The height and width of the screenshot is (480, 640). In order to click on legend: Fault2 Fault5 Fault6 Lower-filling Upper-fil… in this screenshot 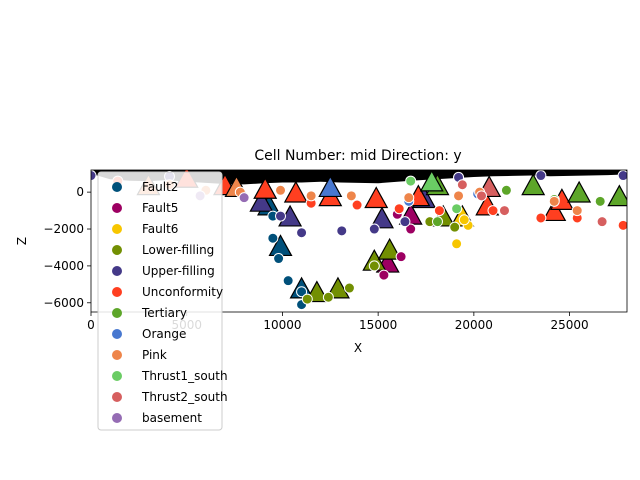, I will do `click(162, 301)`.